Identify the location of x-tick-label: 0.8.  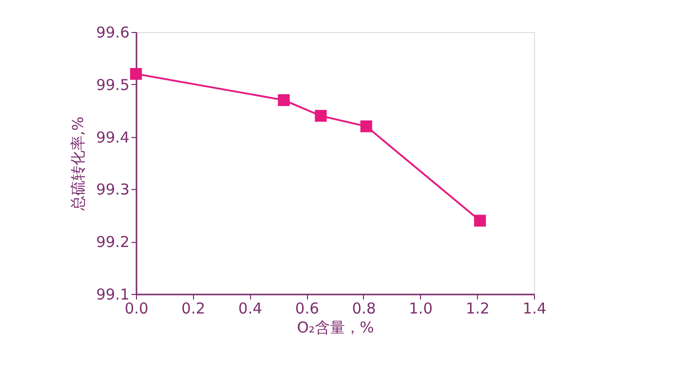
(364, 309).